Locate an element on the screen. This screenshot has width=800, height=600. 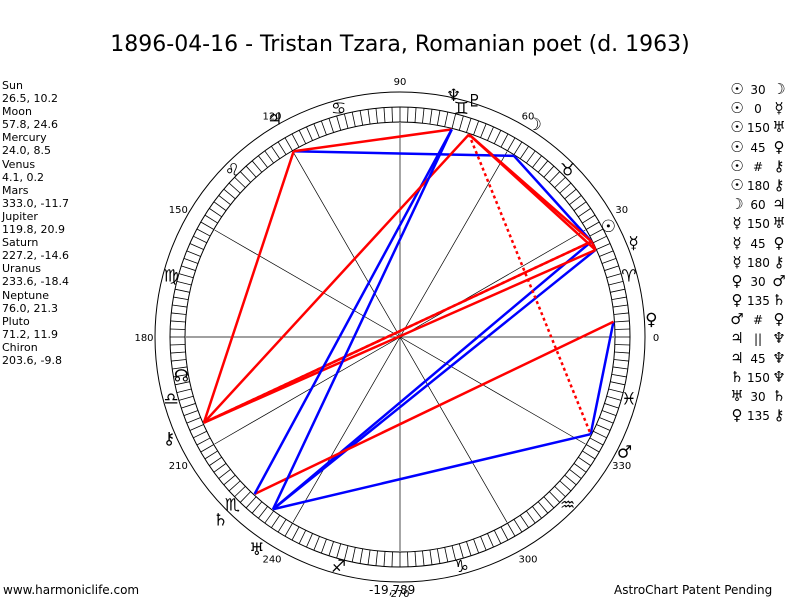
sagittarius-icon: ♐ is located at coordinates (338, 567).